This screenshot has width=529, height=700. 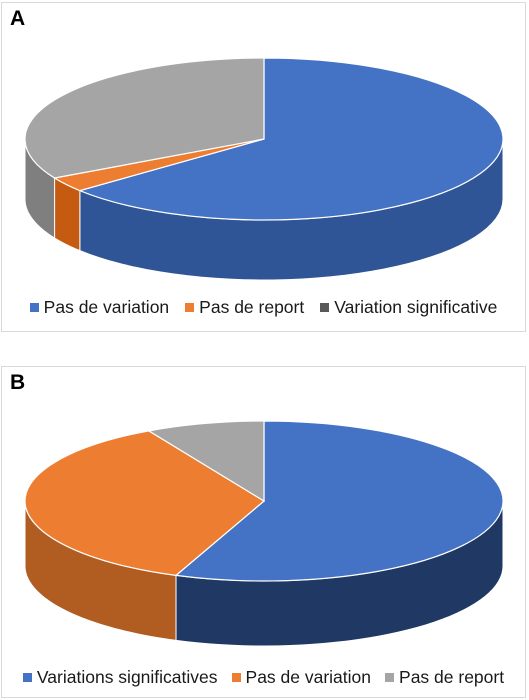 I want to click on legend-item: Variations significatives, so click(x=120, y=677).